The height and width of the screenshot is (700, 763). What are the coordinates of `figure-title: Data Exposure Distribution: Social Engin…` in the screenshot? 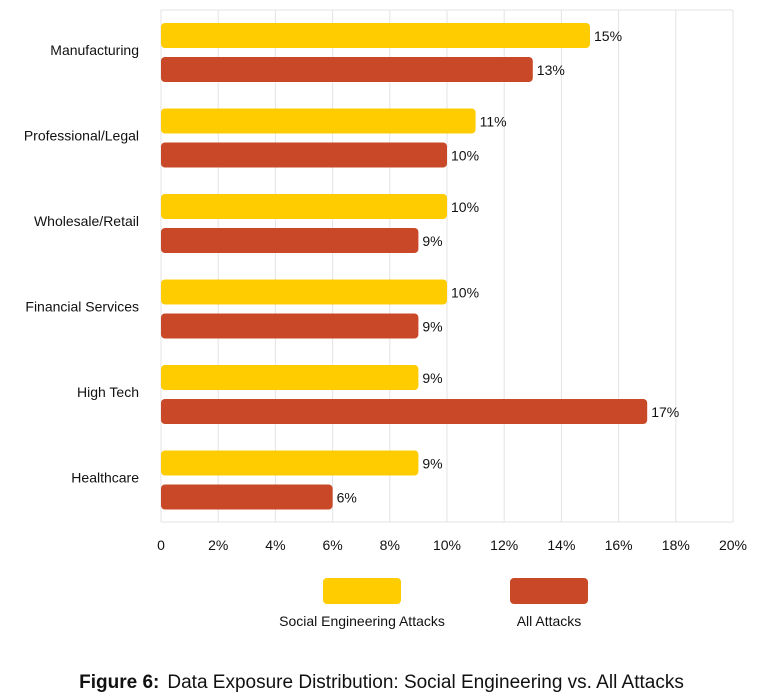 It's located at (425, 682).